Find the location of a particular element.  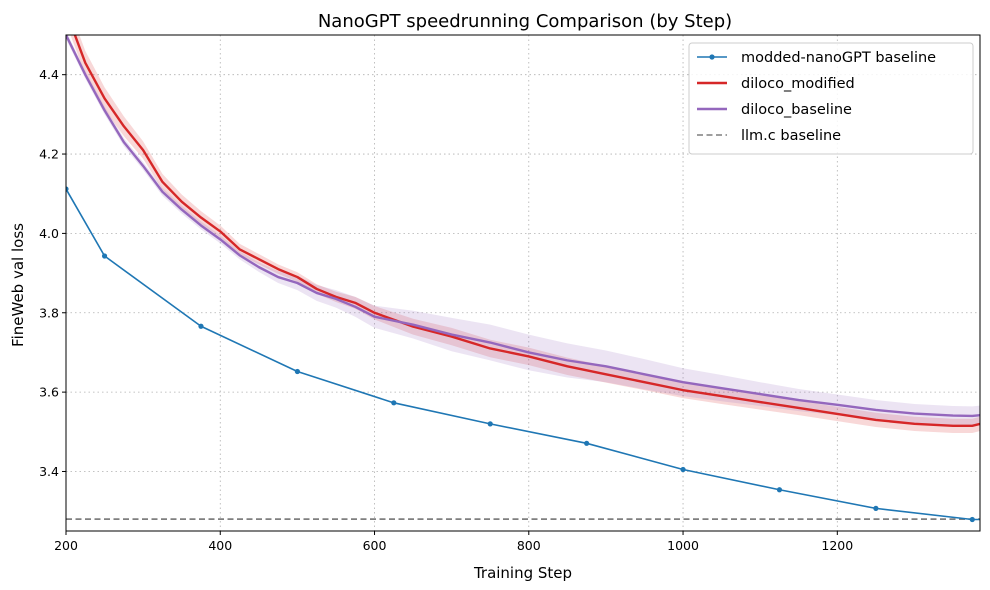

legend-item-diloco-baseline: diloco_baseline is located at coordinates (774, 110).